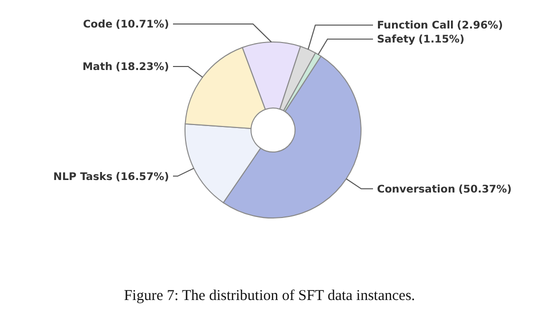  Describe the element at coordinates (142, 24) in the screenshot. I see `data-label: (10.71%)` at that location.